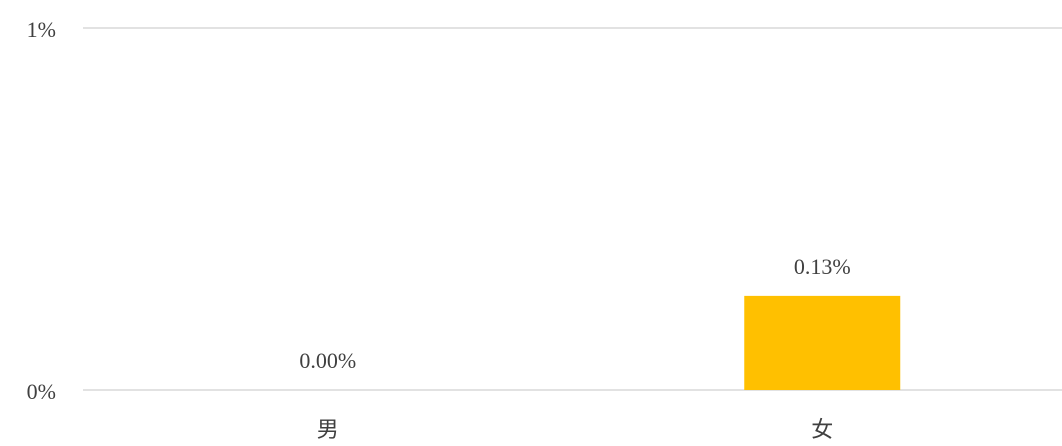  What do you see at coordinates (328, 429) in the screenshot?
I see `x-tick-label: 男` at bounding box center [328, 429].